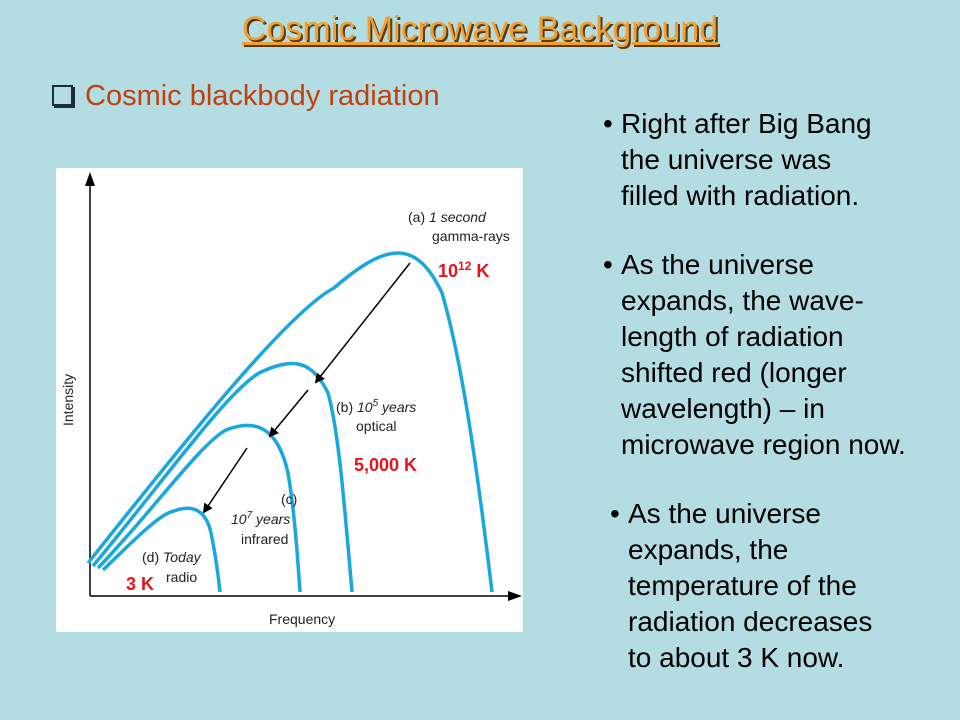 This screenshot has height=720, width=960. What do you see at coordinates (172, 557) in the screenshot?
I see `curve-d-label: (d) Today` at bounding box center [172, 557].